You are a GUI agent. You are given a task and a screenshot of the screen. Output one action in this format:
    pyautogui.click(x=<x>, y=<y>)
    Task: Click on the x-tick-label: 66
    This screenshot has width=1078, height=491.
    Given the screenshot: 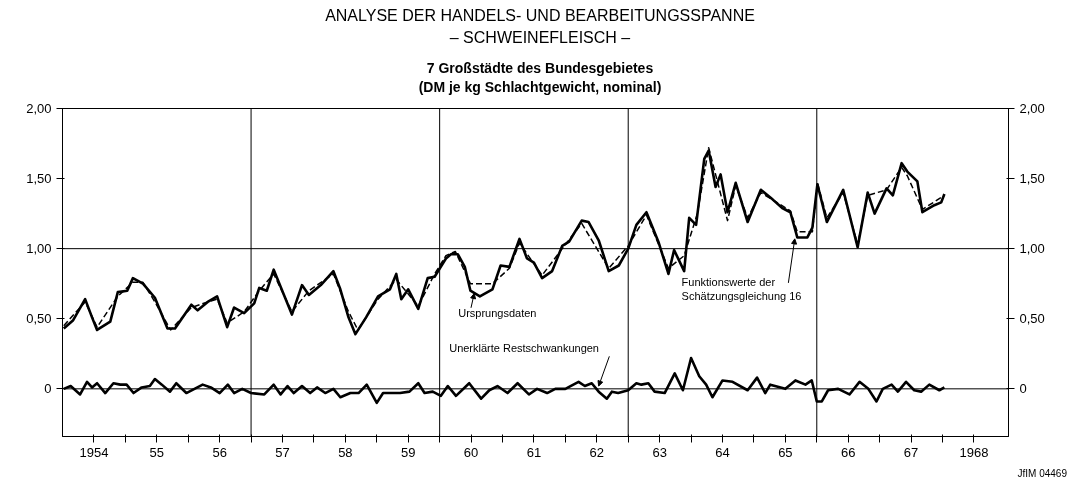 What is the action you would take?
    pyautogui.click(x=848, y=452)
    